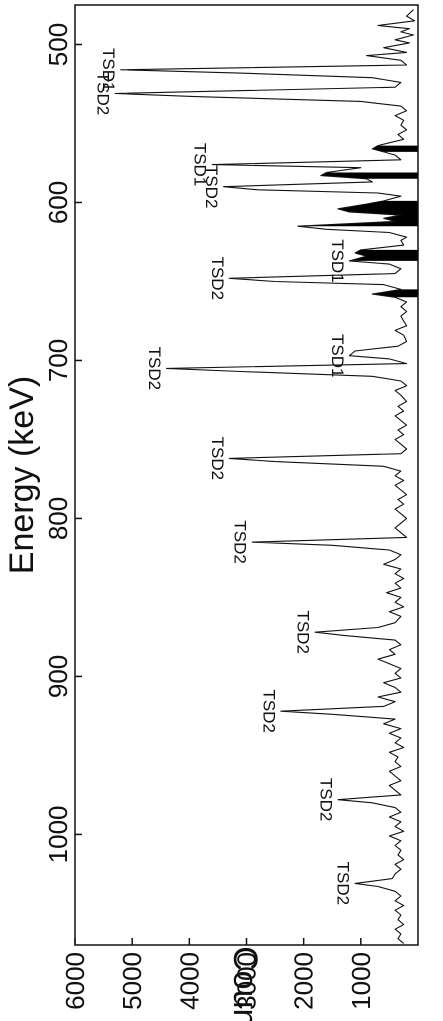 The height and width of the screenshot is (1021, 443). Describe the element at coordinates (58, 676) in the screenshot. I see `x-tick-label: 900` at that location.